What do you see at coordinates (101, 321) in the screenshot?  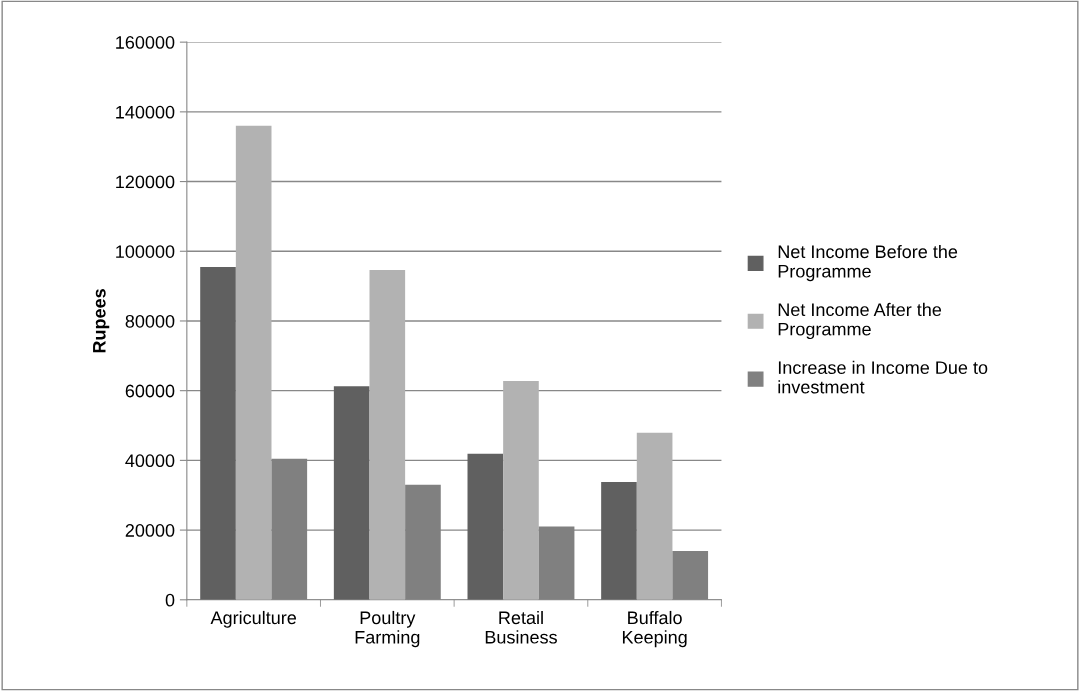 I see `y-axis-title: Rupees` at bounding box center [101, 321].